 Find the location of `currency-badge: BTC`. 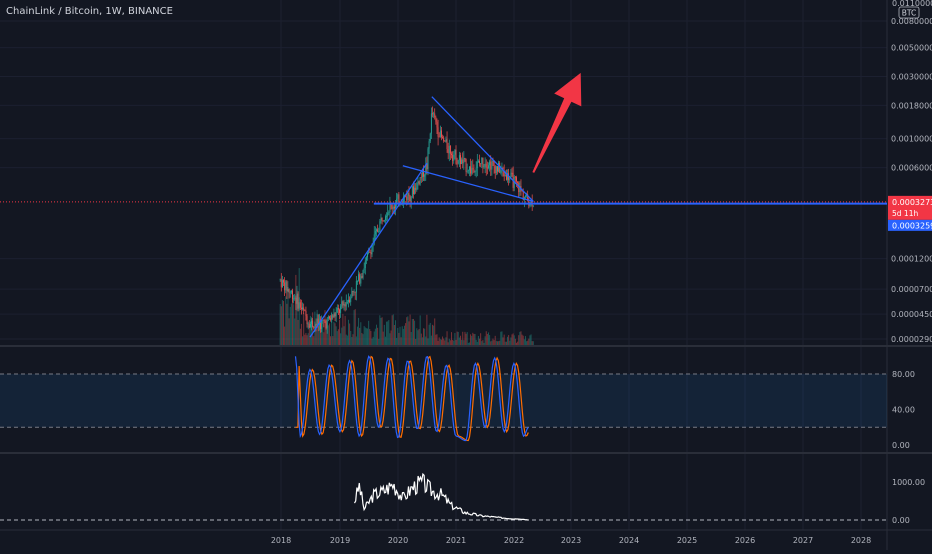

currency-badge: BTC is located at coordinates (909, 12).